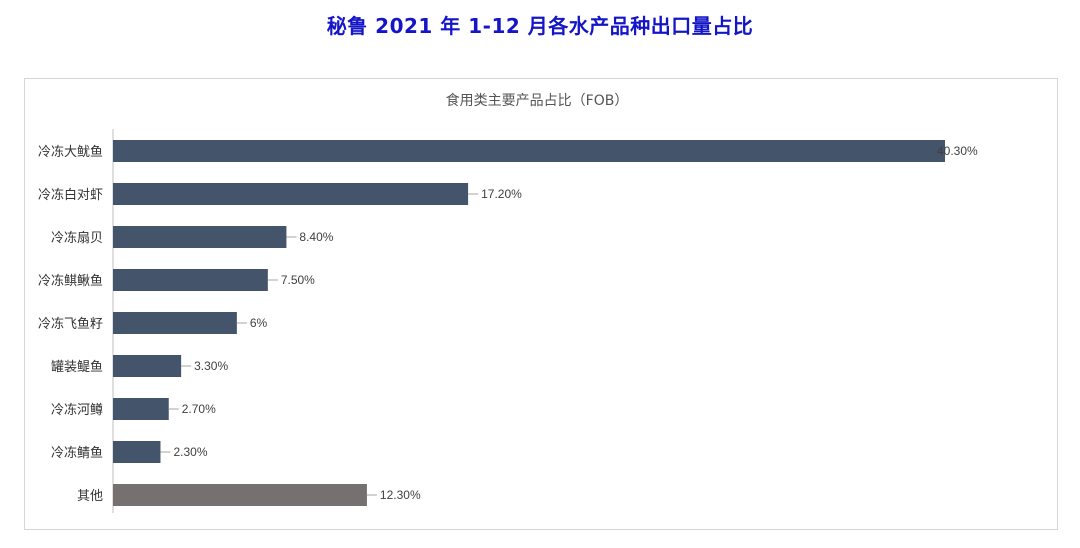  What do you see at coordinates (70, 152) in the screenshot?
I see `category-label: 冷冻大鱿鱼` at bounding box center [70, 152].